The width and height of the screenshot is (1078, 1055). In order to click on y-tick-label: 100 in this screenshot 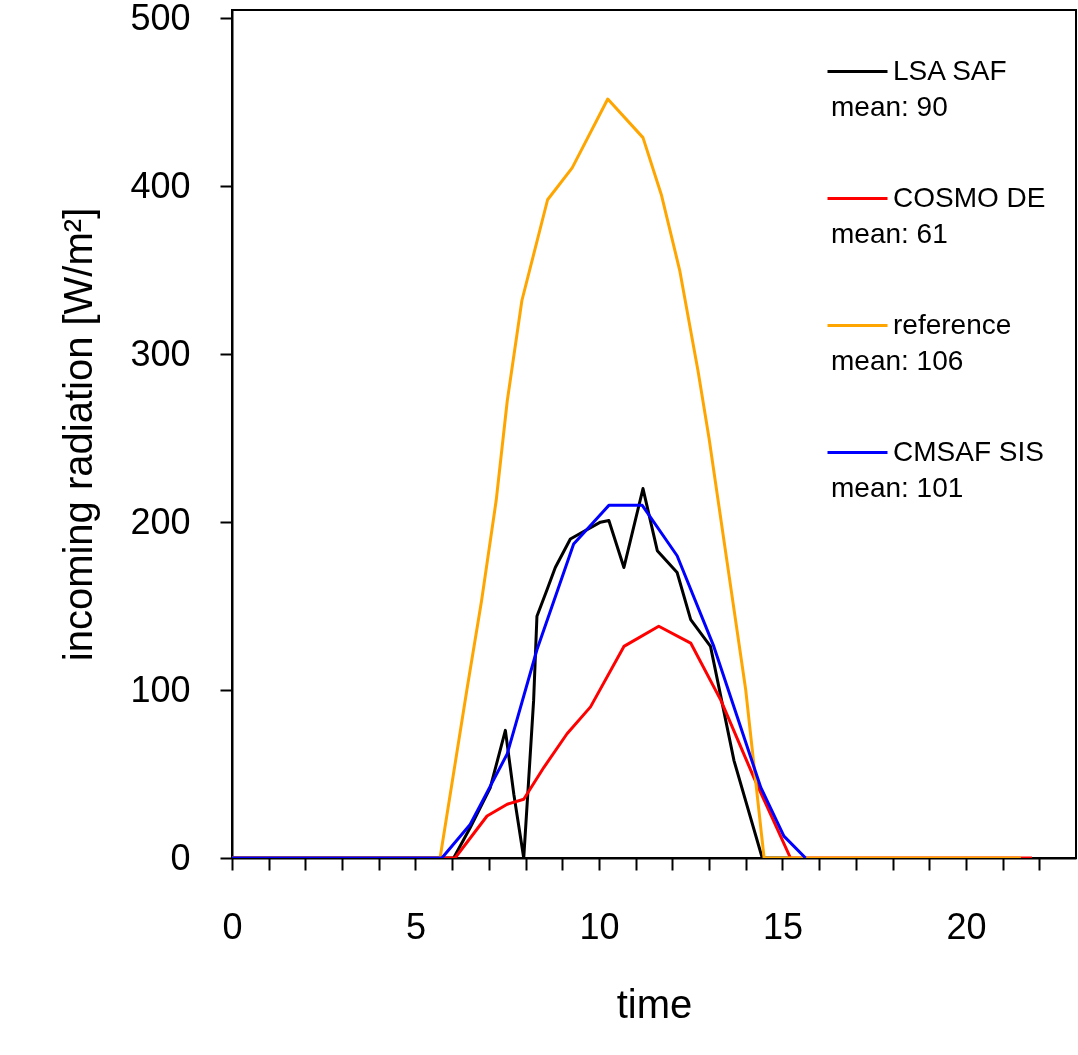, I will do `click(160, 689)`.